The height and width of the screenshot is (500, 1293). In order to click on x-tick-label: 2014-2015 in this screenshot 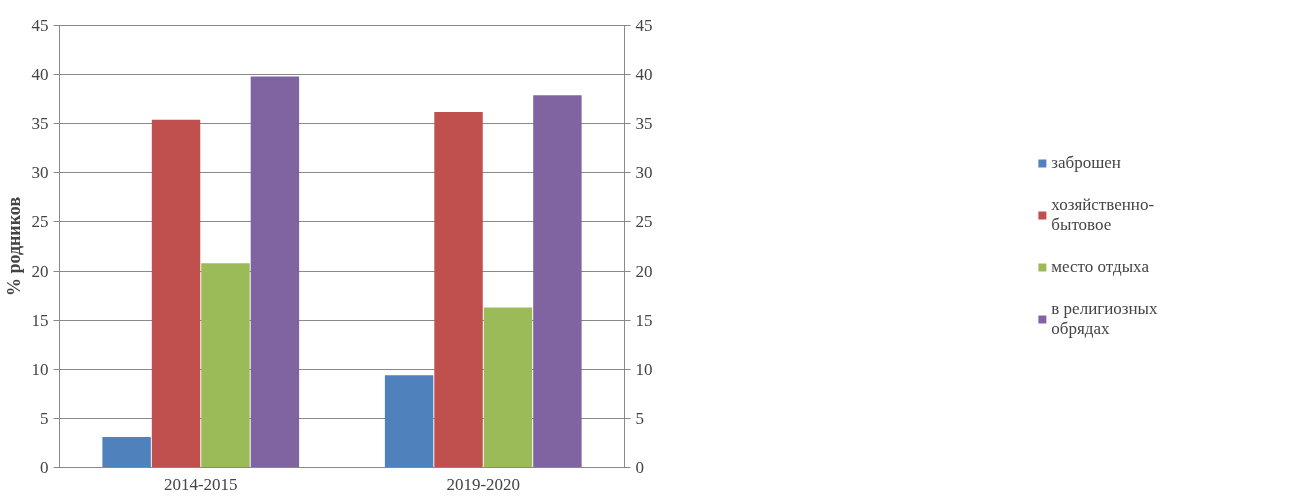, I will do `click(200, 484)`.